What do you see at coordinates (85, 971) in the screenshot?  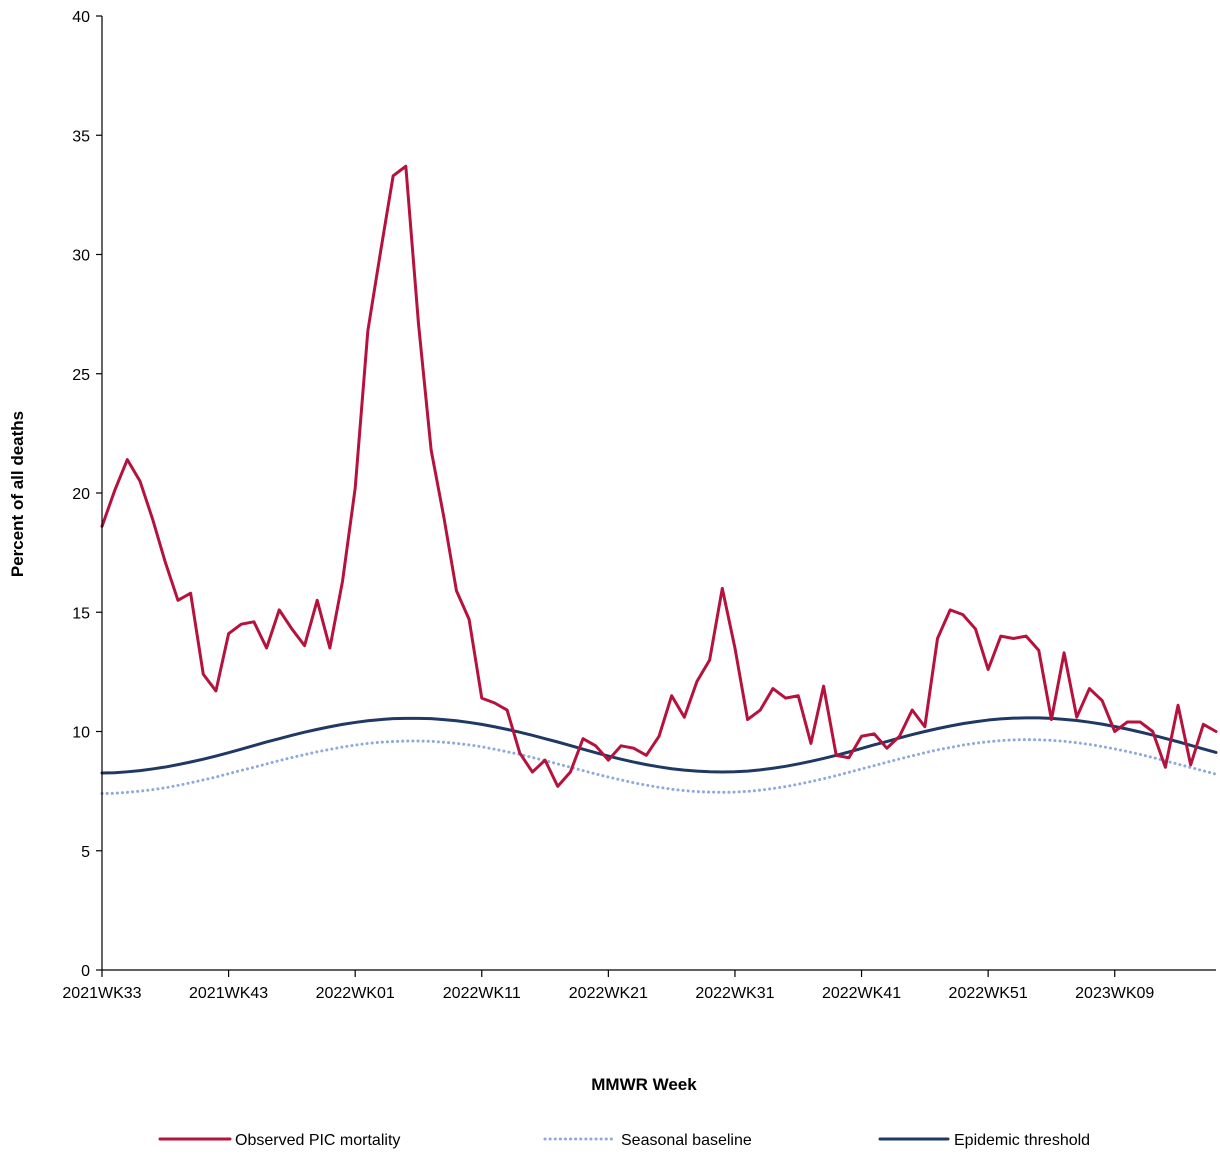 I see `y-tick-label: 0` at bounding box center [85, 971].